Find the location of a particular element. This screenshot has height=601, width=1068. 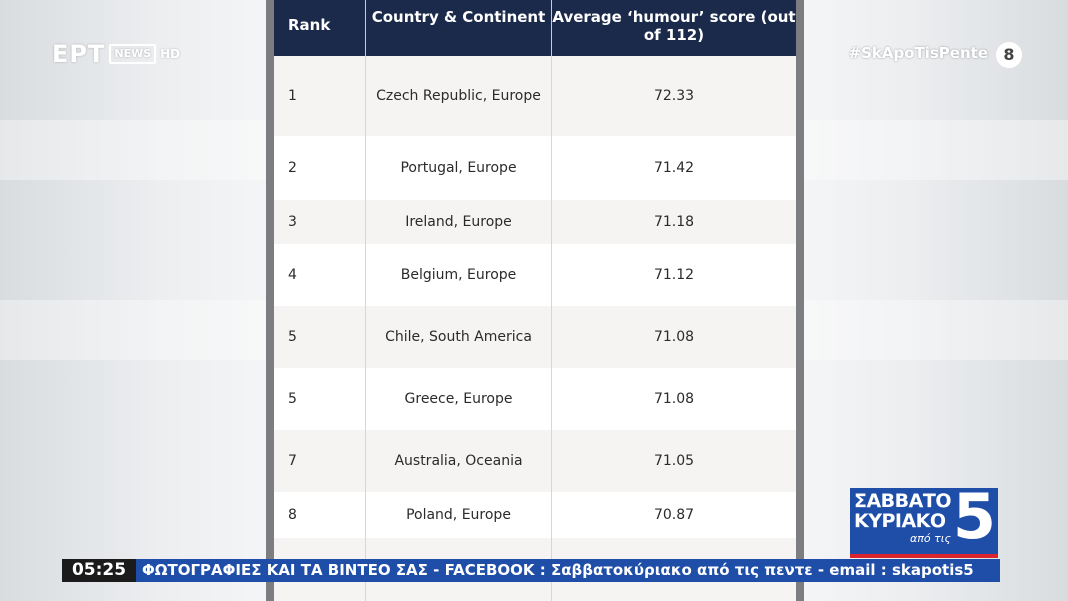

promo-number: 5 is located at coordinates (974, 516).